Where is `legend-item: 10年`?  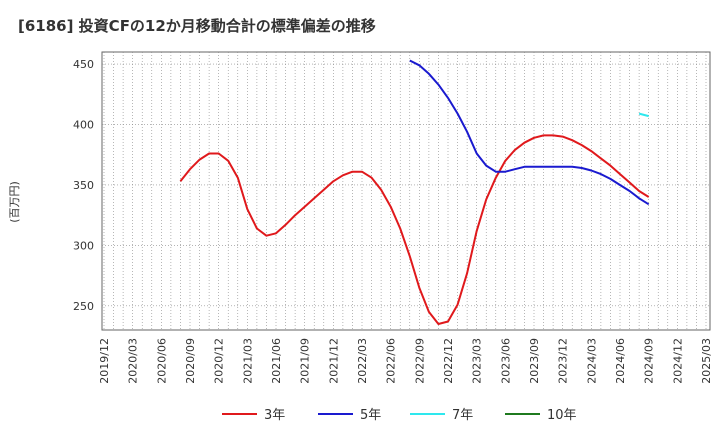
legend-item: 10年 is located at coordinates (541, 415).